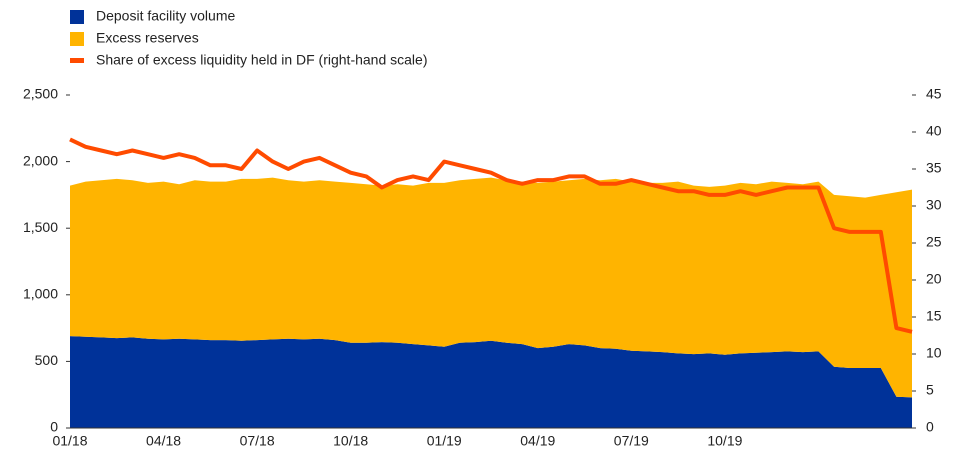 This screenshot has height=456, width=955. Describe the element at coordinates (40, 294) in the screenshot. I see `y-tick-label: 1,000` at that location.